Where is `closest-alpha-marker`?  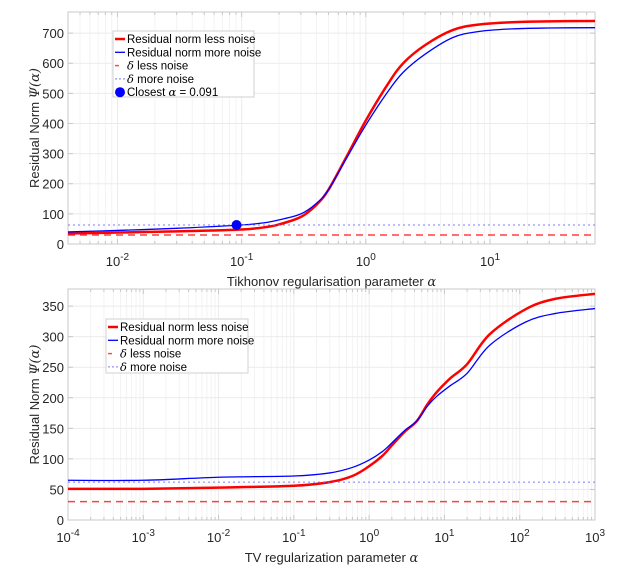
closest-alpha-marker is located at coordinates (236, 225).